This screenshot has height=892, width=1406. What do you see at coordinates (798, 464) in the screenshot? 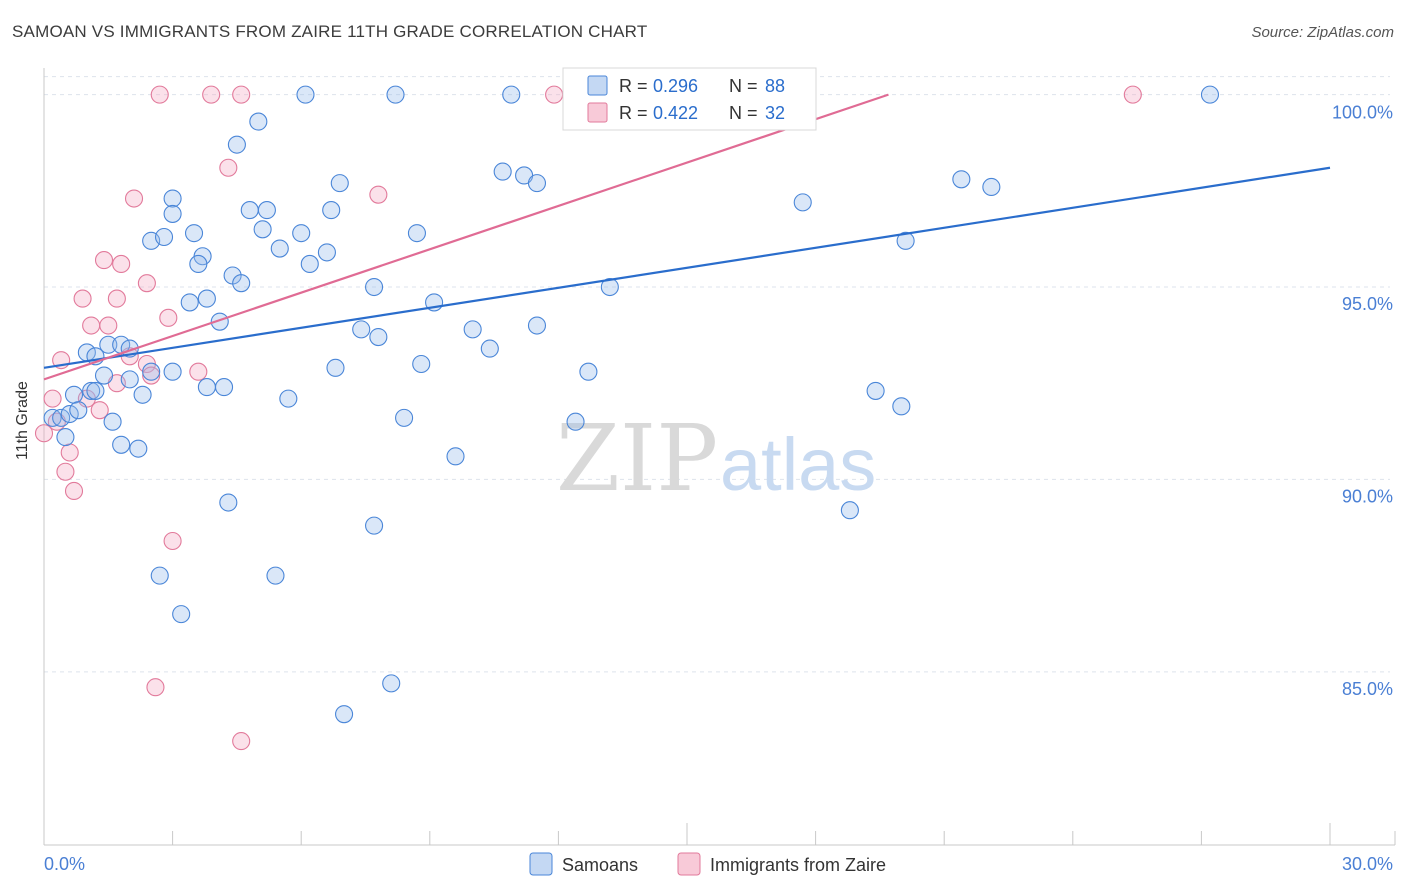
I see `watermark-atlas: atlas` at bounding box center [798, 464].